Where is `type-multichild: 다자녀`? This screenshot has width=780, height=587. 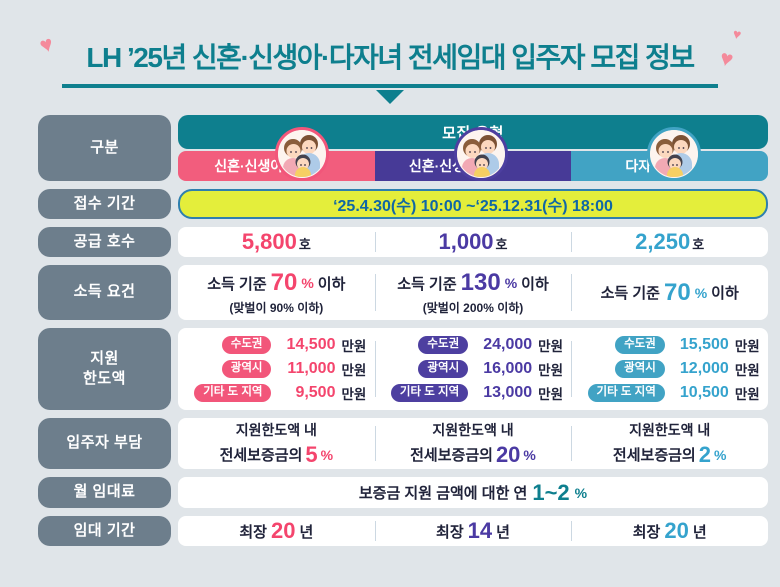
type-multichild: 다자녀 is located at coordinates (670, 154).